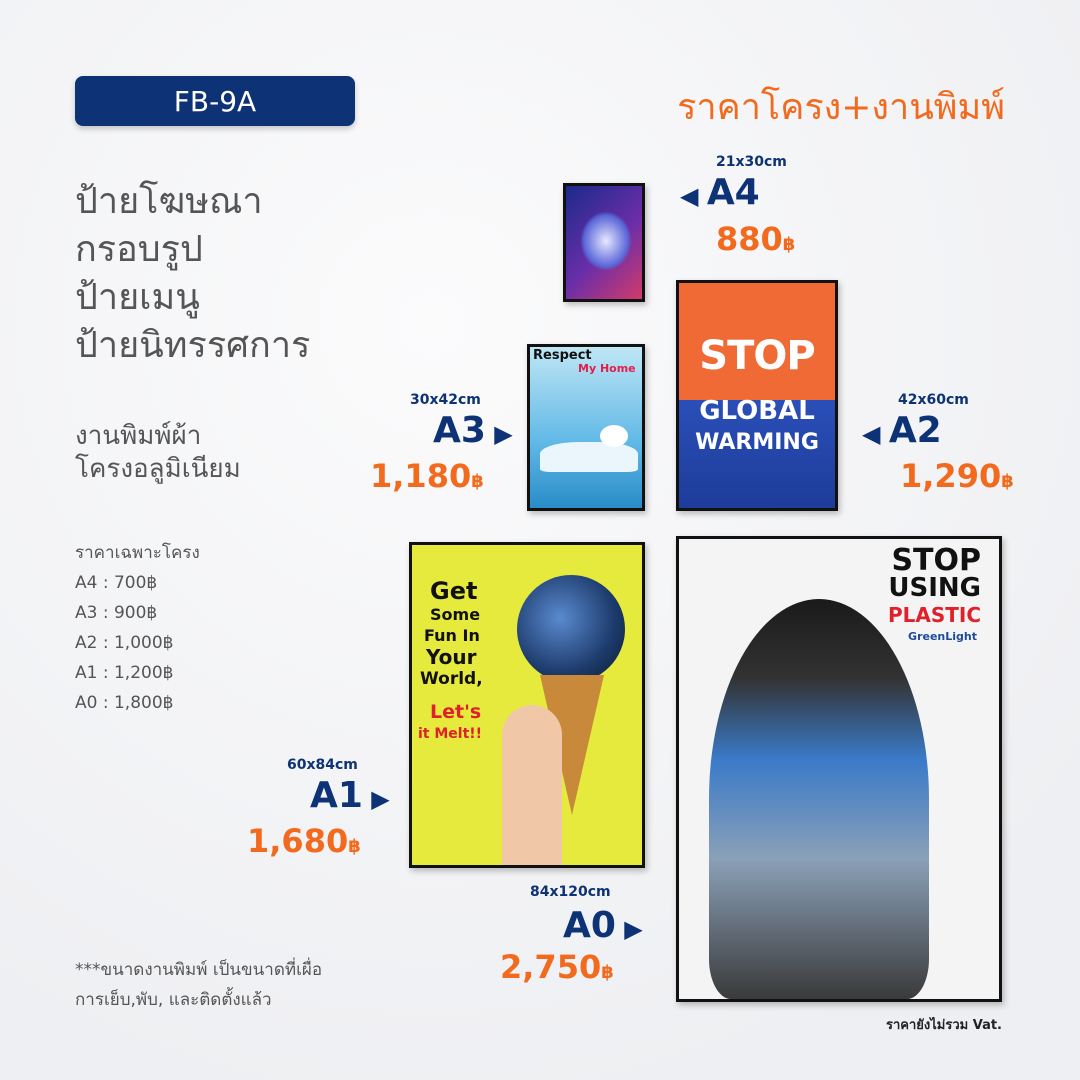 The width and height of the screenshot is (1080, 1080). I want to click on heading-2: กรอบรูป, so click(139, 249).